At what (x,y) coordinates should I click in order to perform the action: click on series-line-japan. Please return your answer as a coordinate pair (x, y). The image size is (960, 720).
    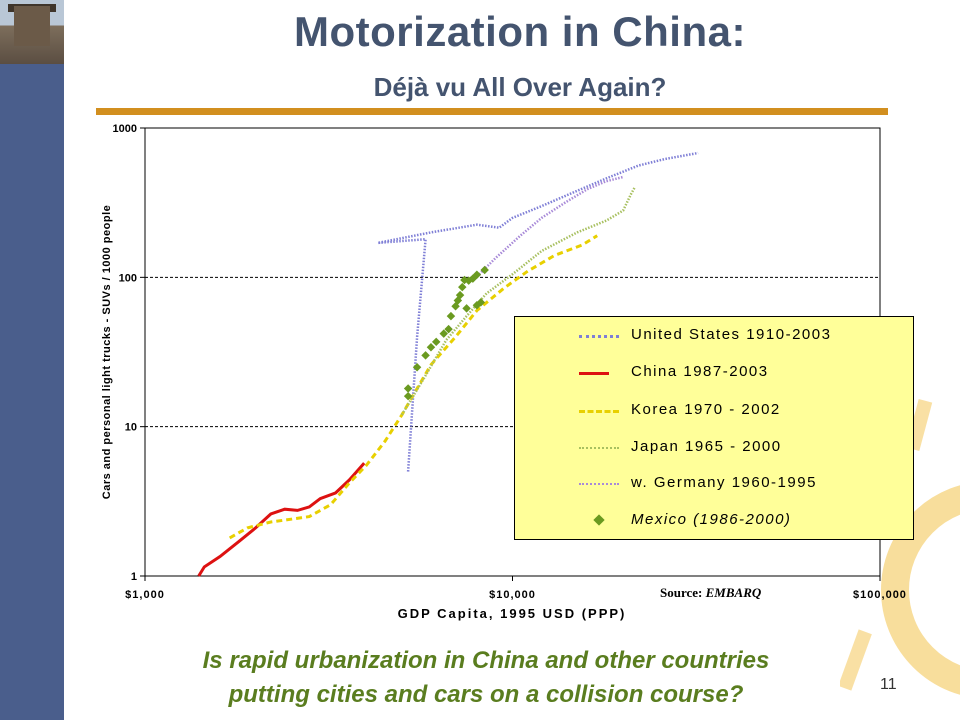
    Looking at the image, I should click on (518, 301).